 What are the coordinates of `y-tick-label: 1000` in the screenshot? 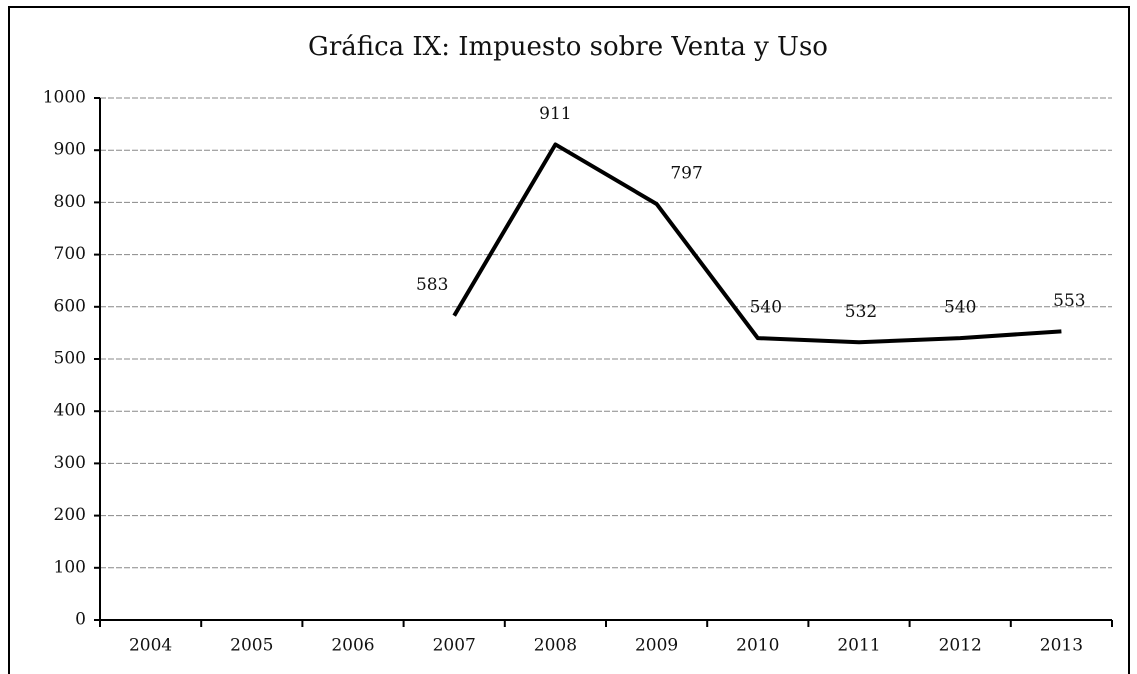 It's located at (64, 98).